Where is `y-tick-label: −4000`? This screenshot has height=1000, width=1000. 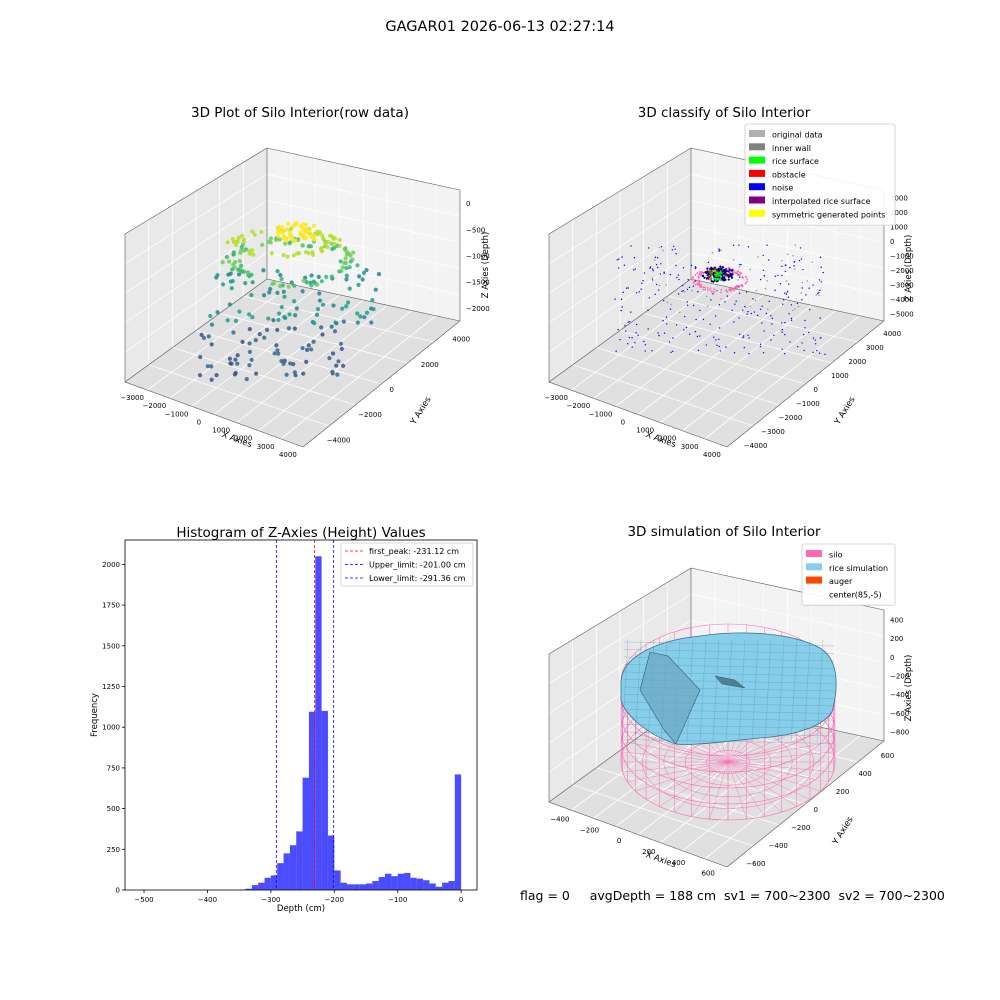
y-tick-label: −4000 is located at coordinates (756, 446).